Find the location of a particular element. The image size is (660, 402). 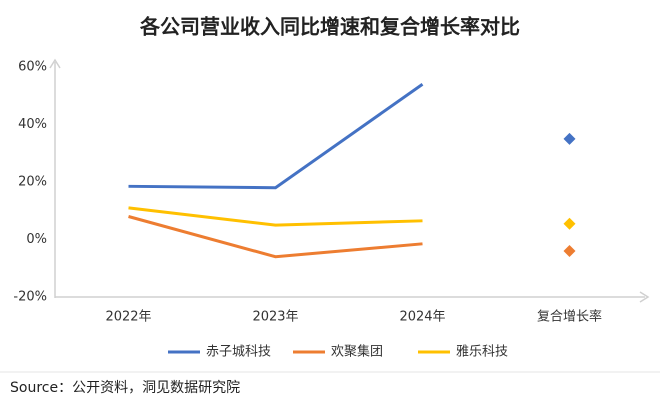

y-tick-label: -20% is located at coordinates (30, 297).